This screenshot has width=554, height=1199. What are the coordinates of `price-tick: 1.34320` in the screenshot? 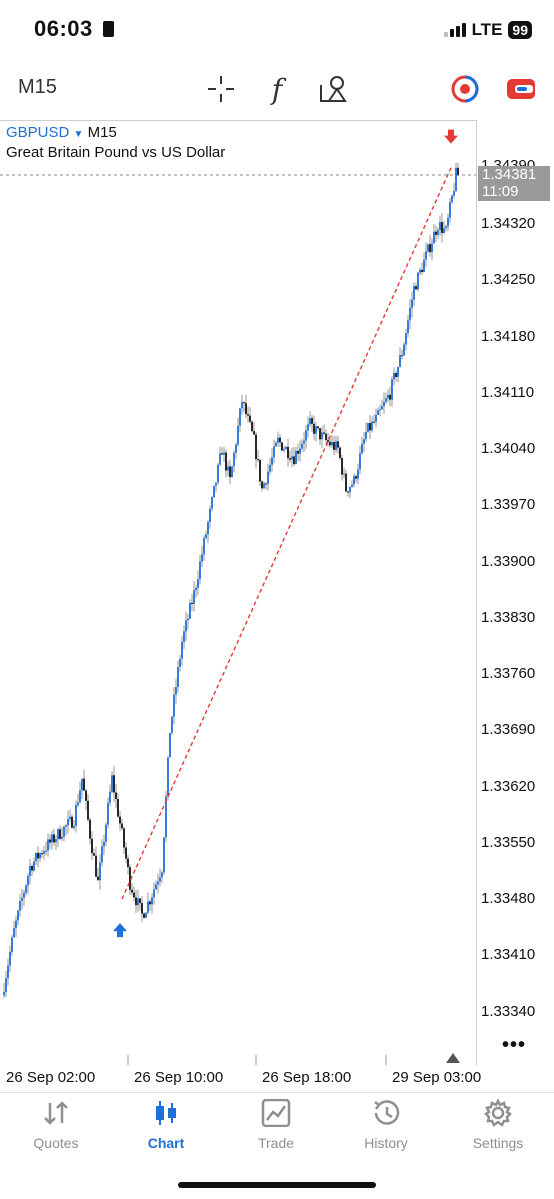 It's located at (508, 223).